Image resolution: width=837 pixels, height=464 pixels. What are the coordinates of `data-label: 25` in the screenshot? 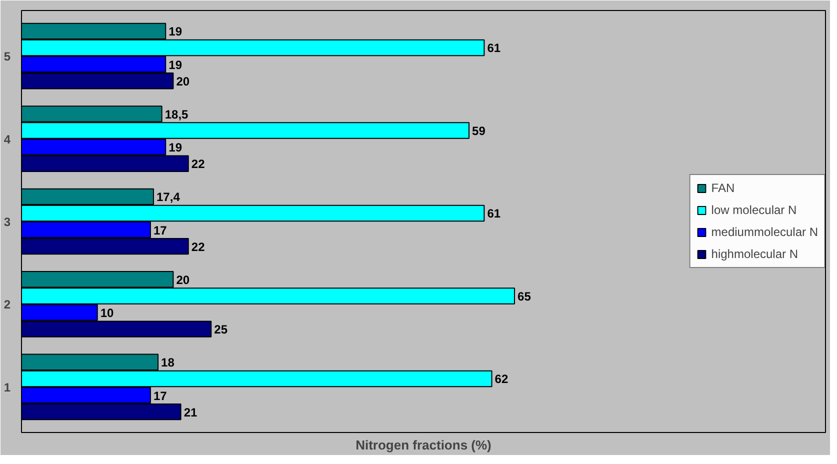 It's located at (221, 329).